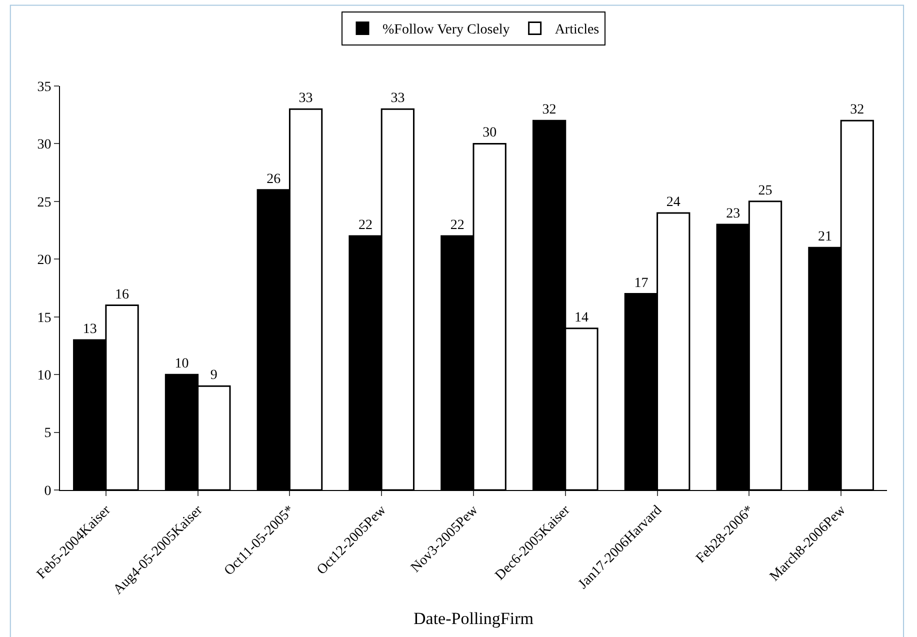 The image size is (917, 637). Describe the element at coordinates (733, 214) in the screenshot. I see `data-label: 23` at that location.